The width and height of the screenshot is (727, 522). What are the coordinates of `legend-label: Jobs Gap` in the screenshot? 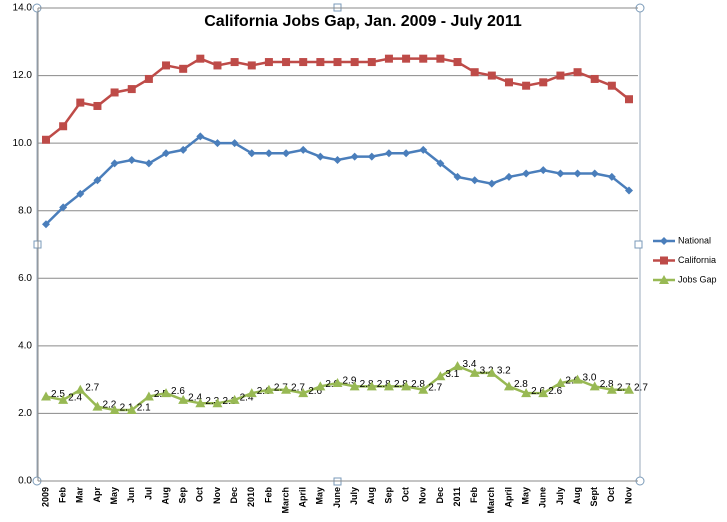 It's located at (697, 279).